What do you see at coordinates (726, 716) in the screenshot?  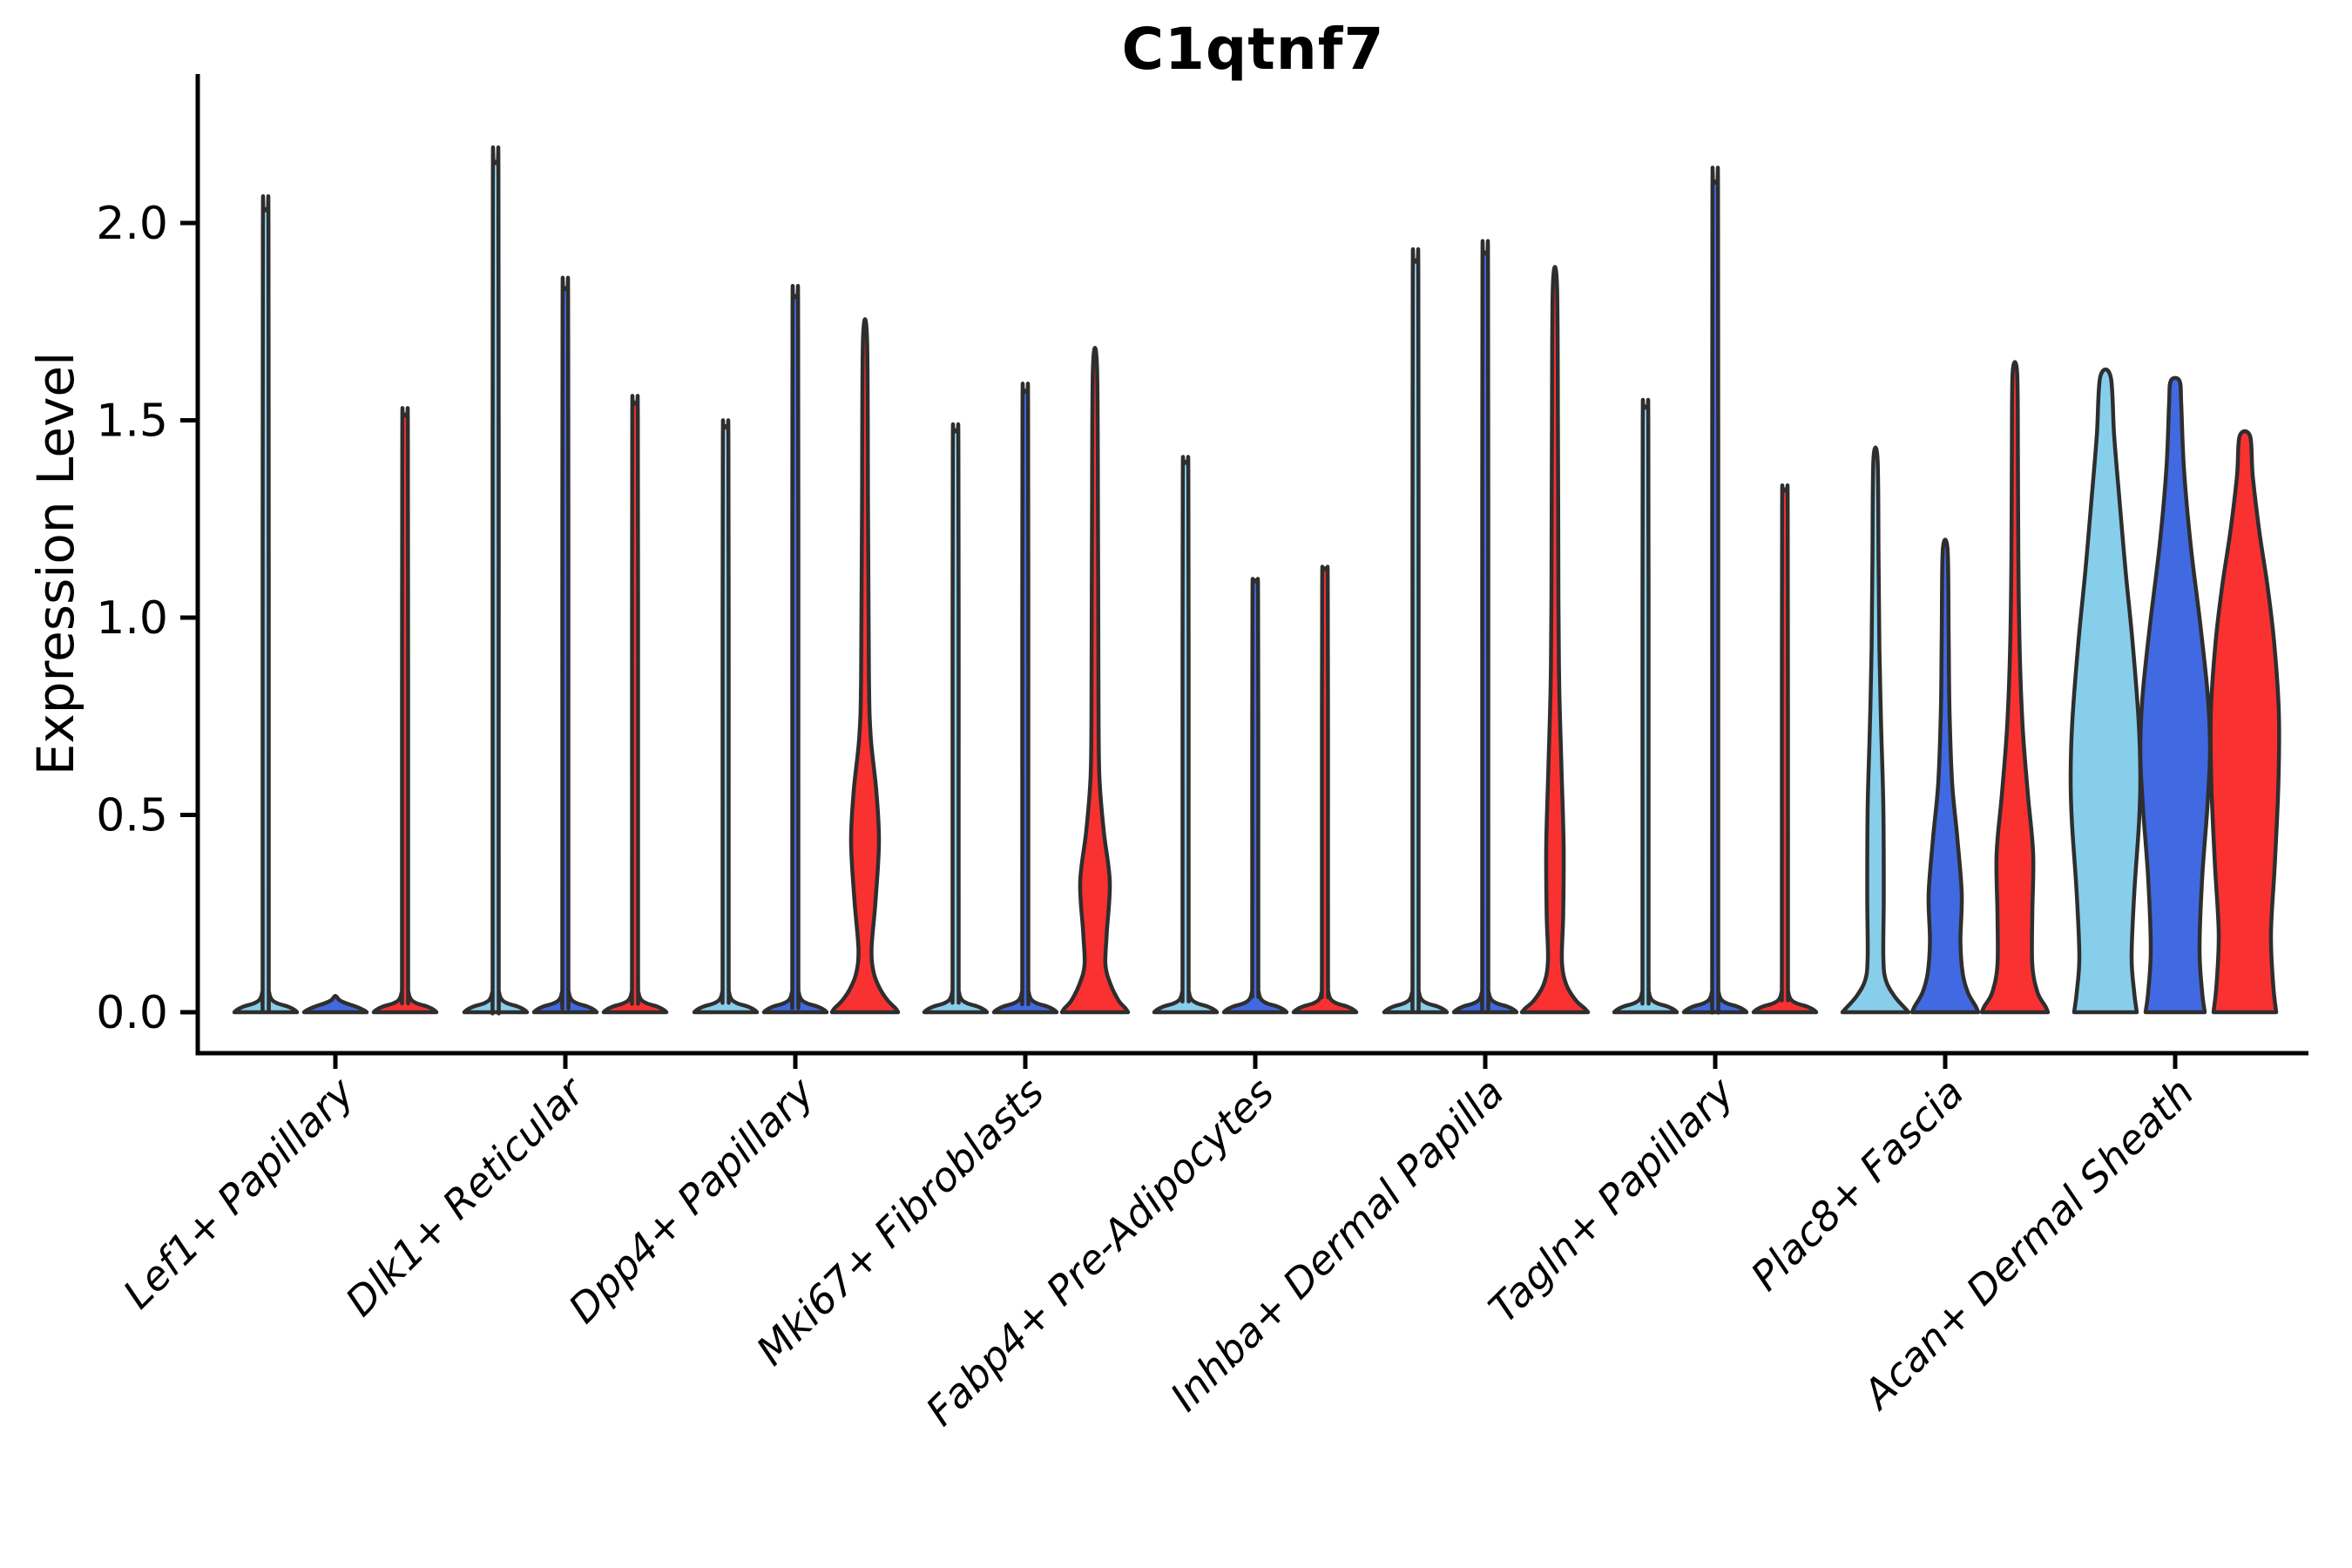 I see `violin-group3-series1` at bounding box center [726, 716].